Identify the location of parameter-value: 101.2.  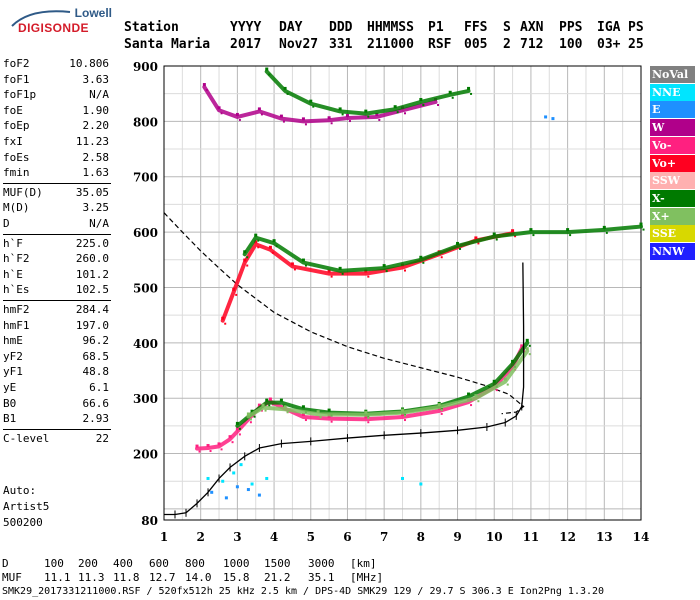
(92, 274).